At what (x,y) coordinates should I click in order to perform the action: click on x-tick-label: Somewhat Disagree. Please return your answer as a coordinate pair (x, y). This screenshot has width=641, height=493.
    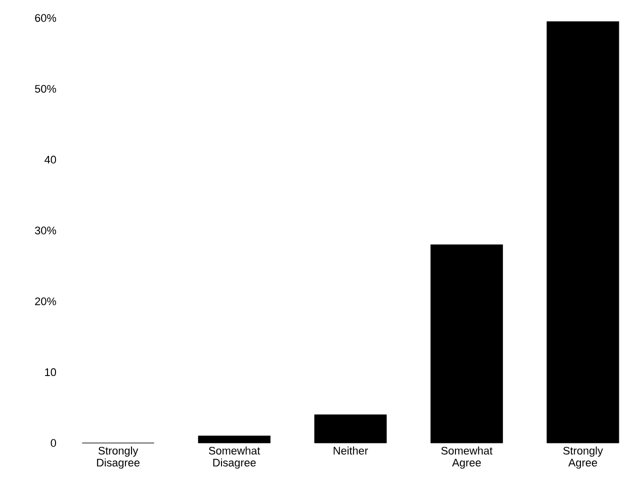
    Looking at the image, I should click on (234, 457).